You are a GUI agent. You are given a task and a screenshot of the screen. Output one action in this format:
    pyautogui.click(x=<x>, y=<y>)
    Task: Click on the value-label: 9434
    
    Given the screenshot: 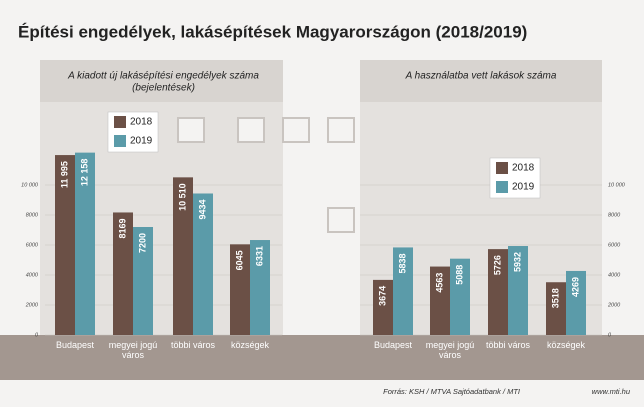 What is the action you would take?
    pyautogui.click(x=202, y=209)
    